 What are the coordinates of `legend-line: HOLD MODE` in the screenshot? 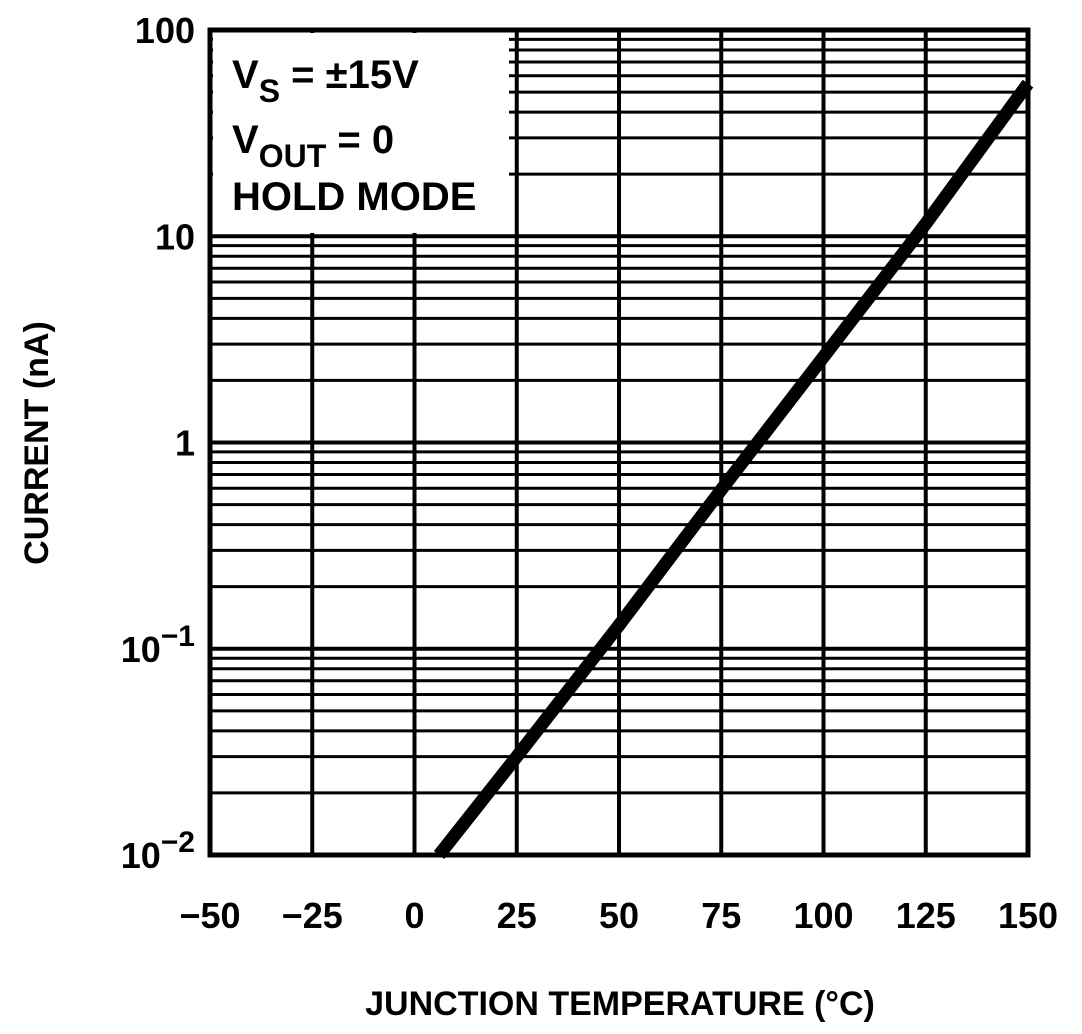 It's located at (354, 197).